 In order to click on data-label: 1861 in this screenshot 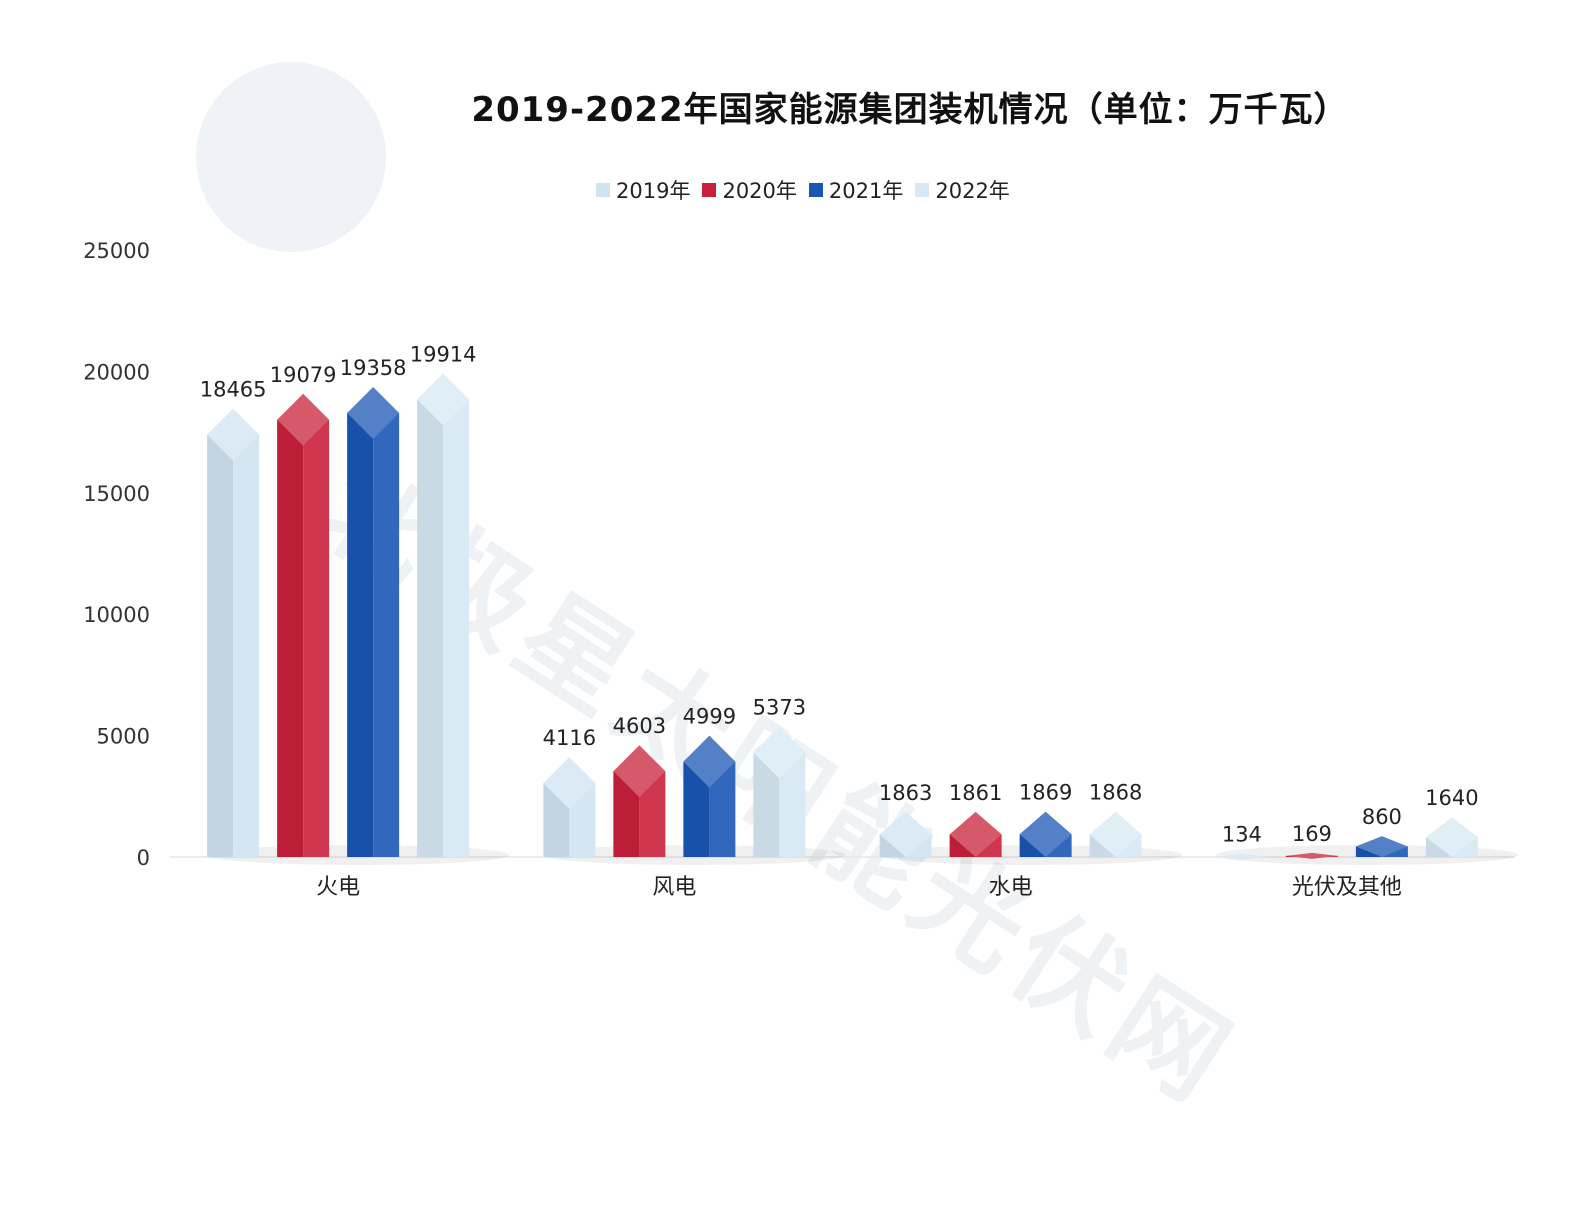, I will do `click(975, 793)`.